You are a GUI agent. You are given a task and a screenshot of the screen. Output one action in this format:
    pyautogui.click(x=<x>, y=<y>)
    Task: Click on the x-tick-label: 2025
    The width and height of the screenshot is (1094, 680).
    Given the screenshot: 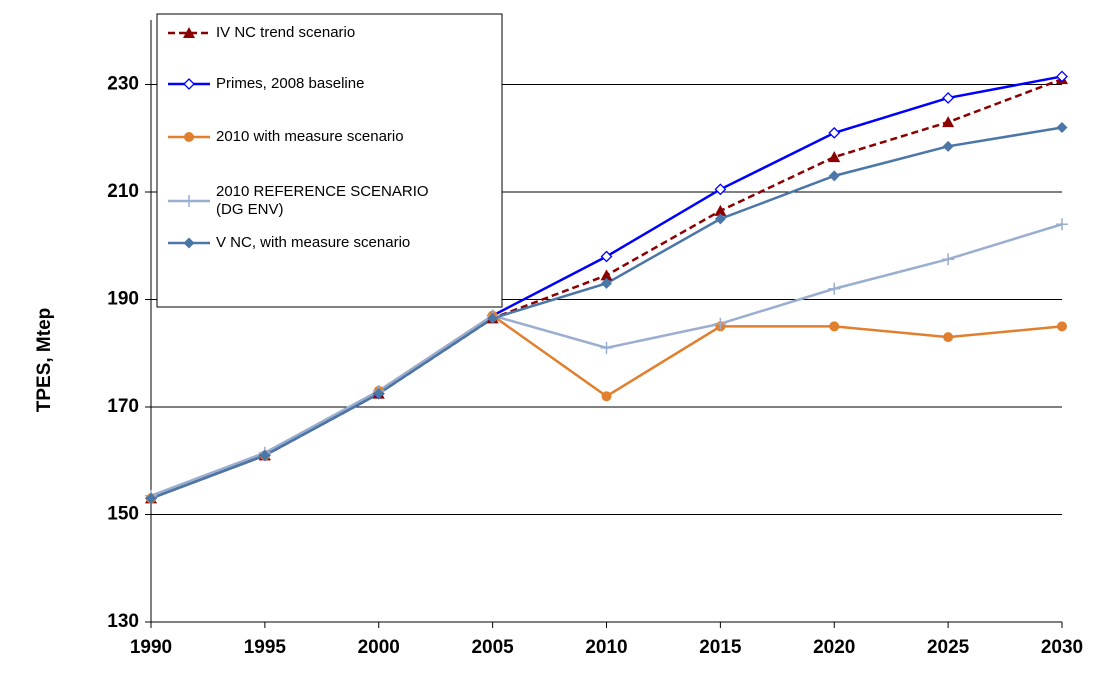 What is the action you would take?
    pyautogui.click(x=948, y=647)
    